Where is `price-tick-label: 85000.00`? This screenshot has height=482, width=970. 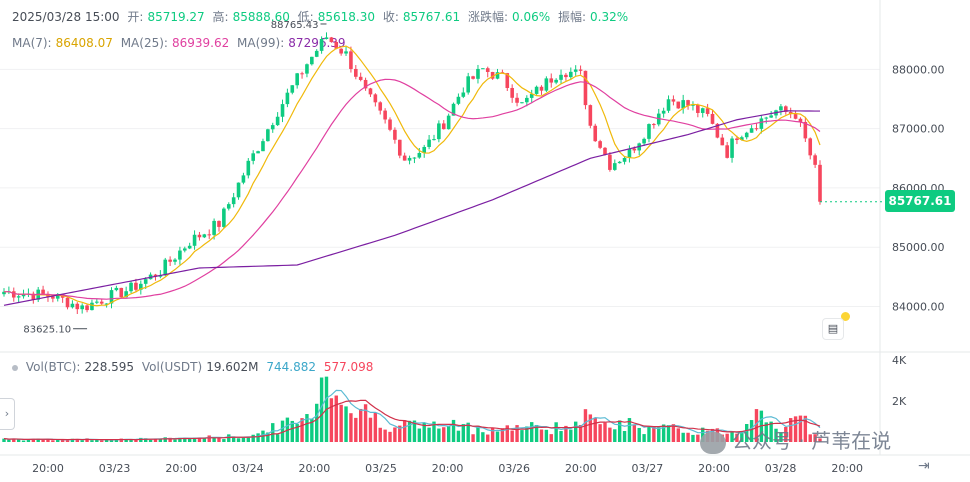
price-tick-label: 85000.00 is located at coordinates (918, 247).